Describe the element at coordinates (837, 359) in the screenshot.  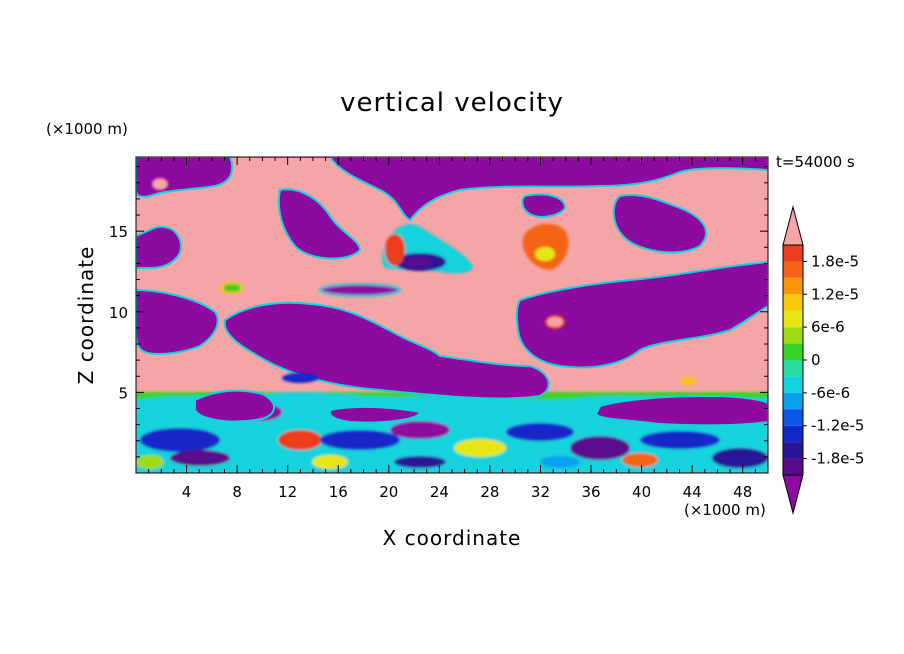
I see `colorbar-labels: 1.8e-5 1.2e-5 6e-6 0 -6e-6 -1.2e-5 -1.8e-5` at that location.